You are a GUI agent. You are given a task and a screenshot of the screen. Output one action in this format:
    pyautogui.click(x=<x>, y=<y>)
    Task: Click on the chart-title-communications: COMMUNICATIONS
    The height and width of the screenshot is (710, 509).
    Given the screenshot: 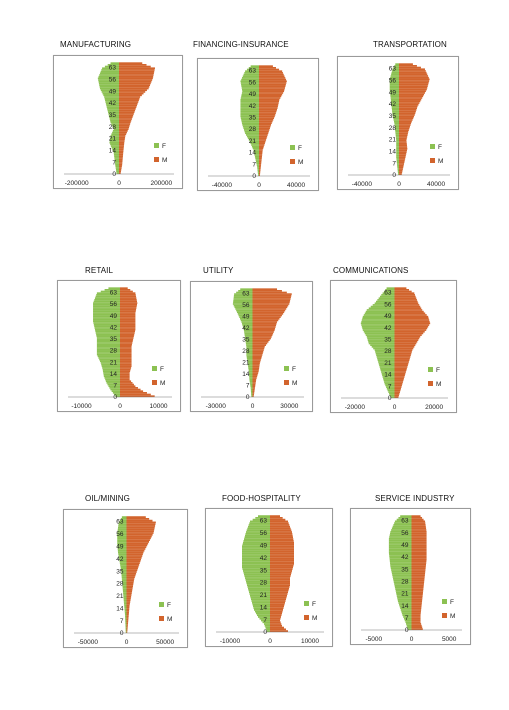 What is the action you would take?
    pyautogui.click(x=371, y=270)
    